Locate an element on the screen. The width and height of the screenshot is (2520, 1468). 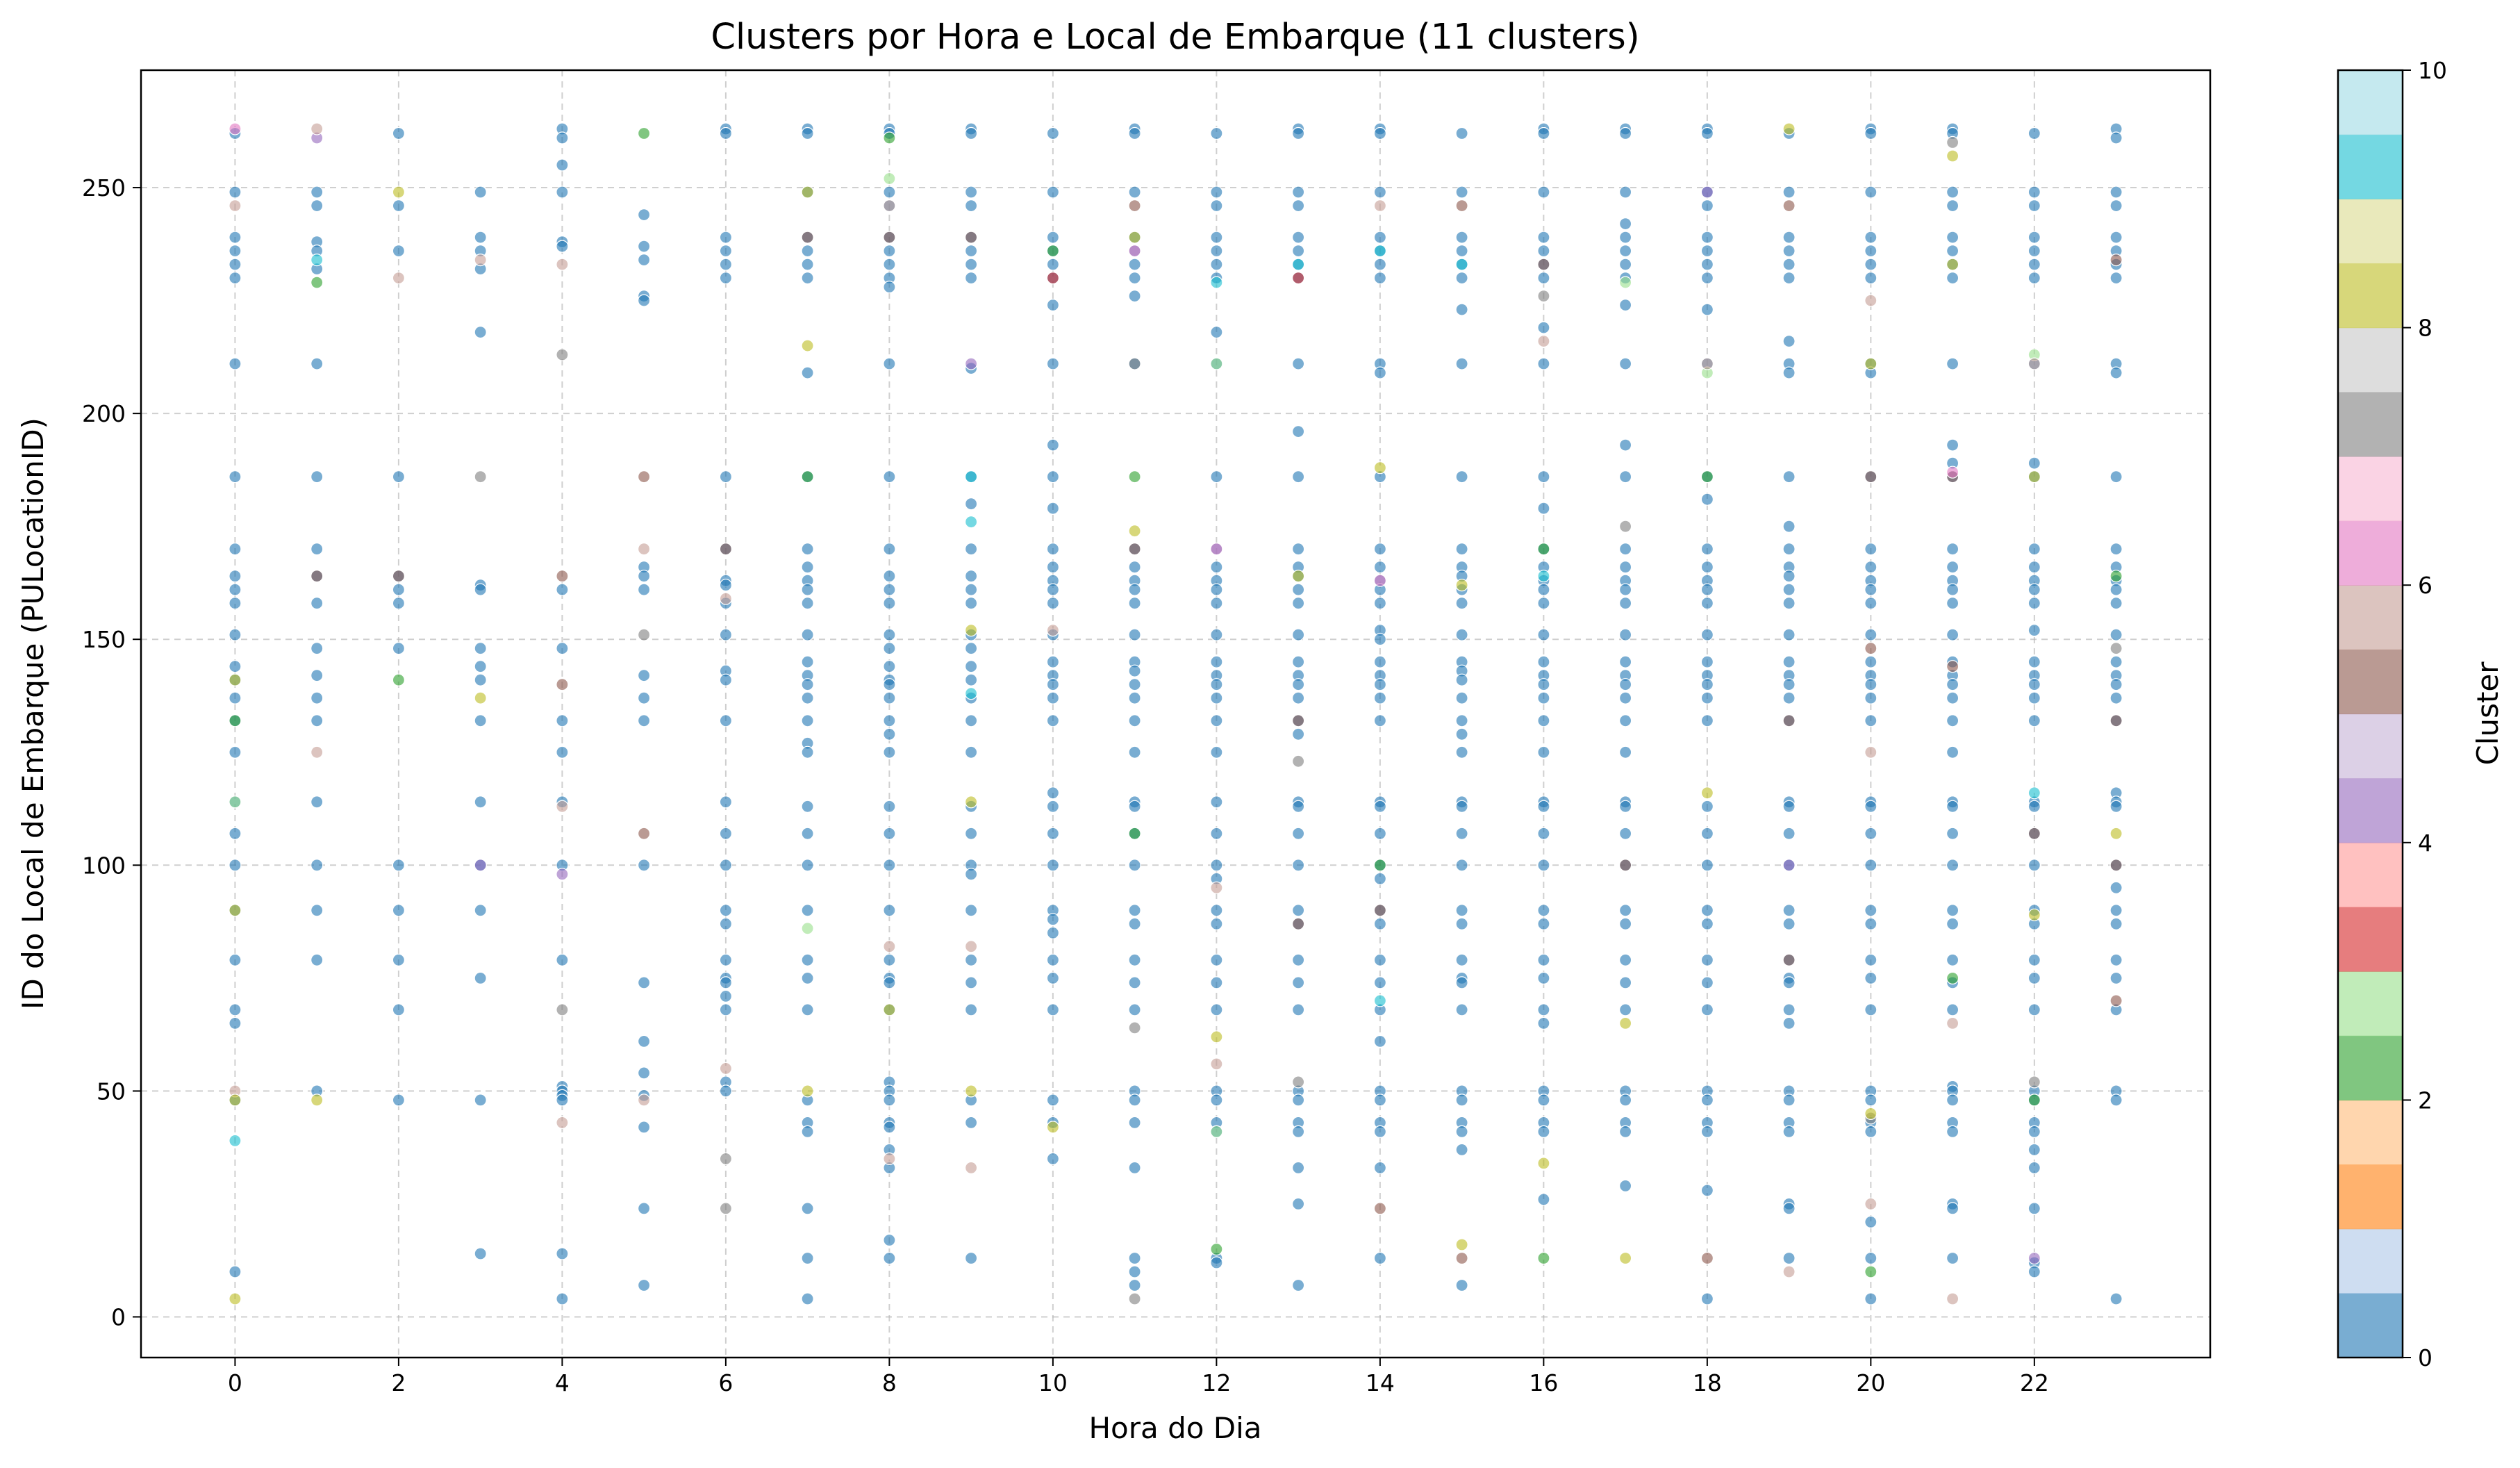
colorbar-tick-label: 0 is located at coordinates (2425, 1357).